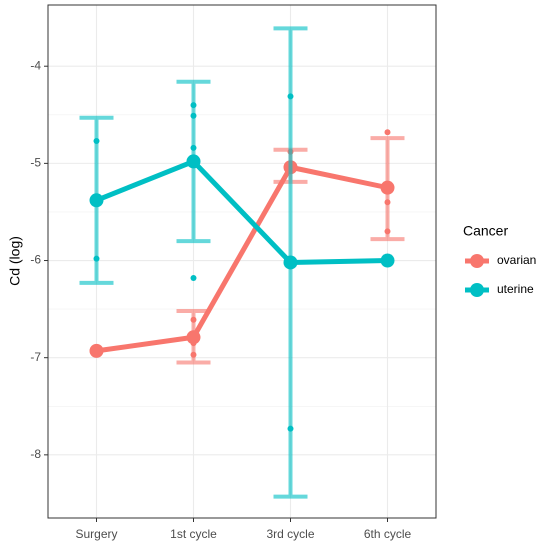 This screenshot has width=549, height=555. Describe the element at coordinates (485, 231) in the screenshot. I see `legend-title: Cancer` at that location.